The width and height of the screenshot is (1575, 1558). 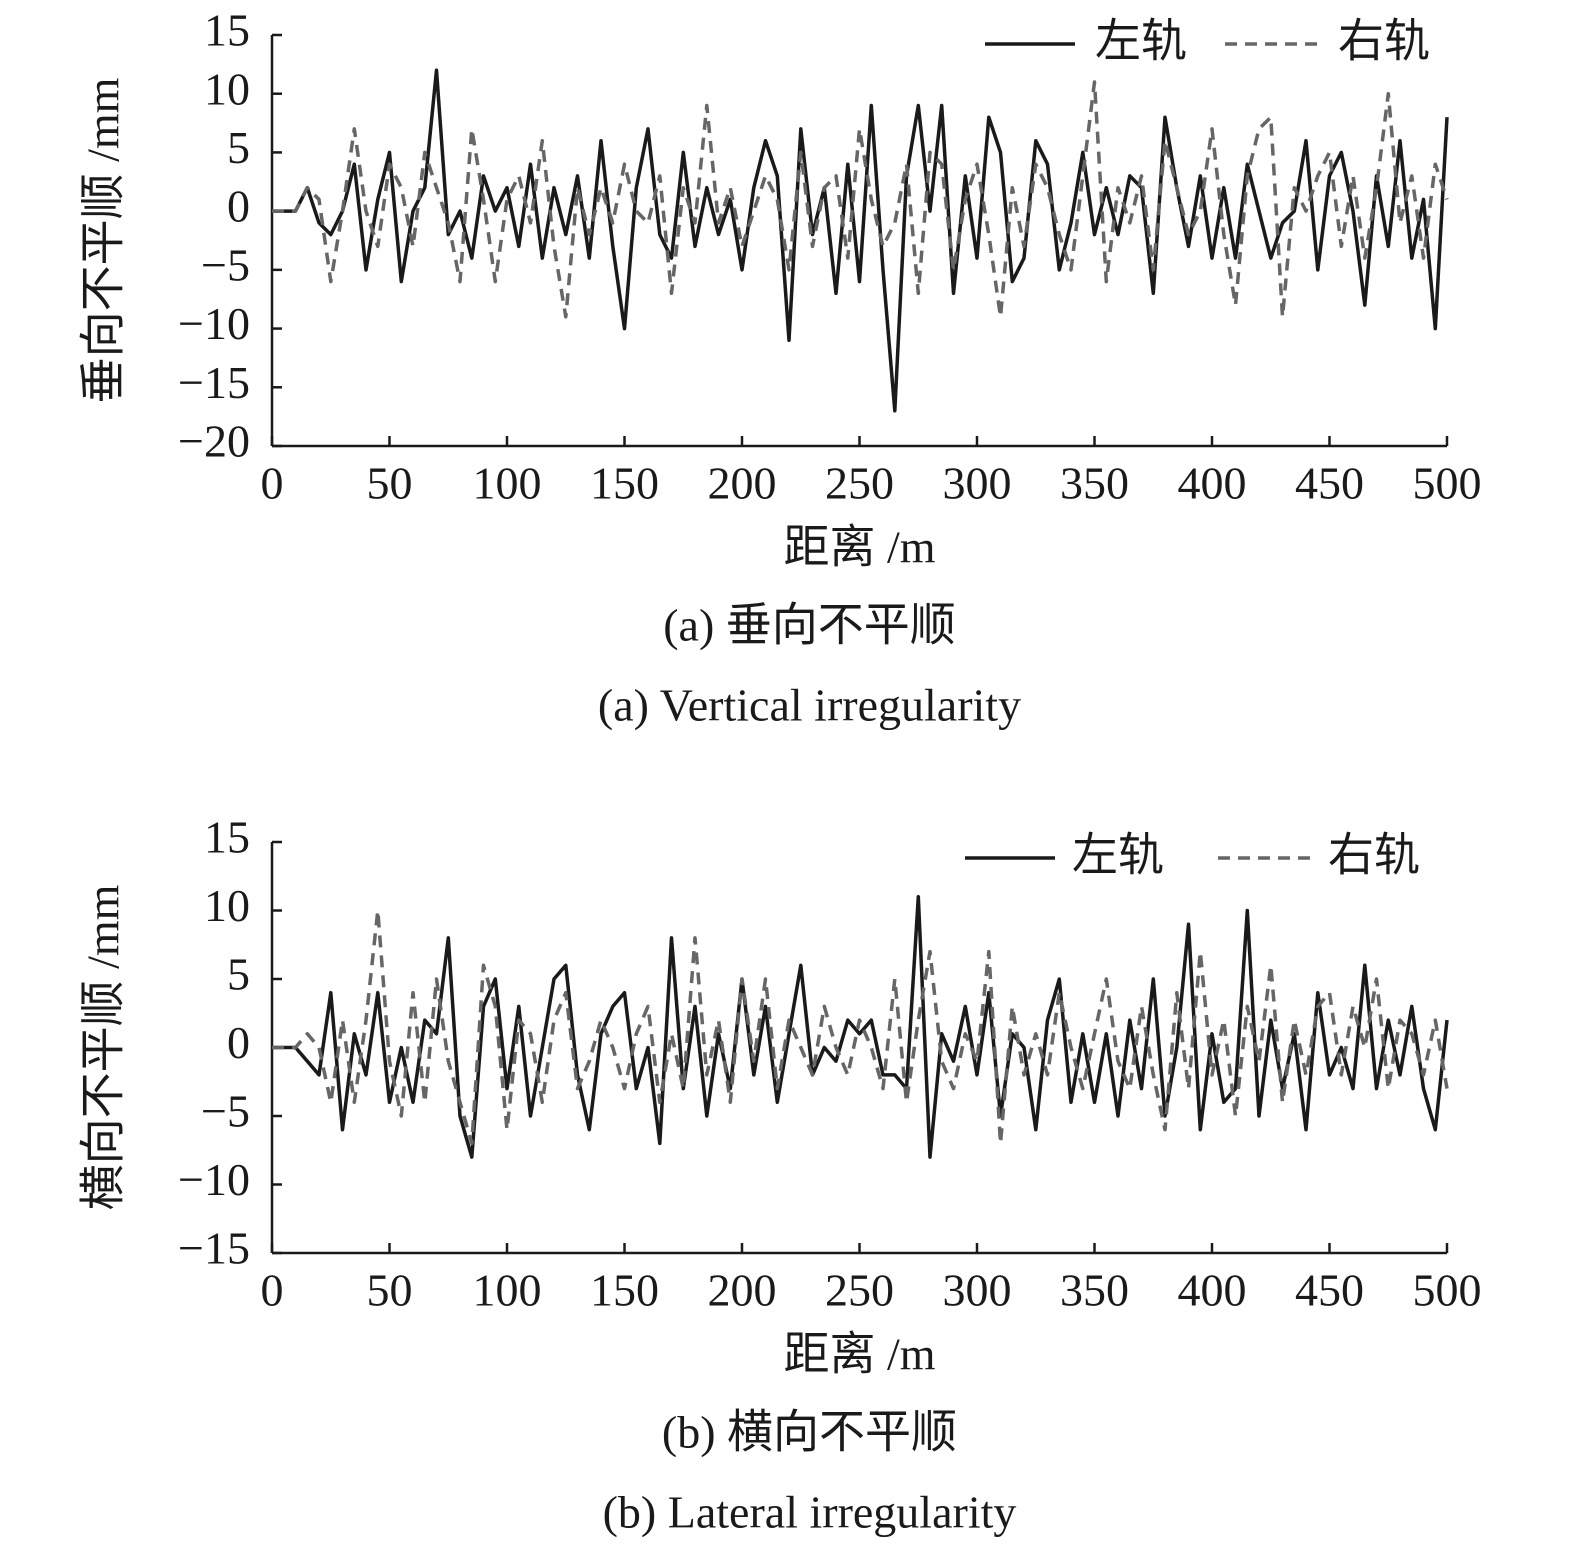 I want to click on caption: (b) Lateral irregularity, so click(x=810, y=1512).